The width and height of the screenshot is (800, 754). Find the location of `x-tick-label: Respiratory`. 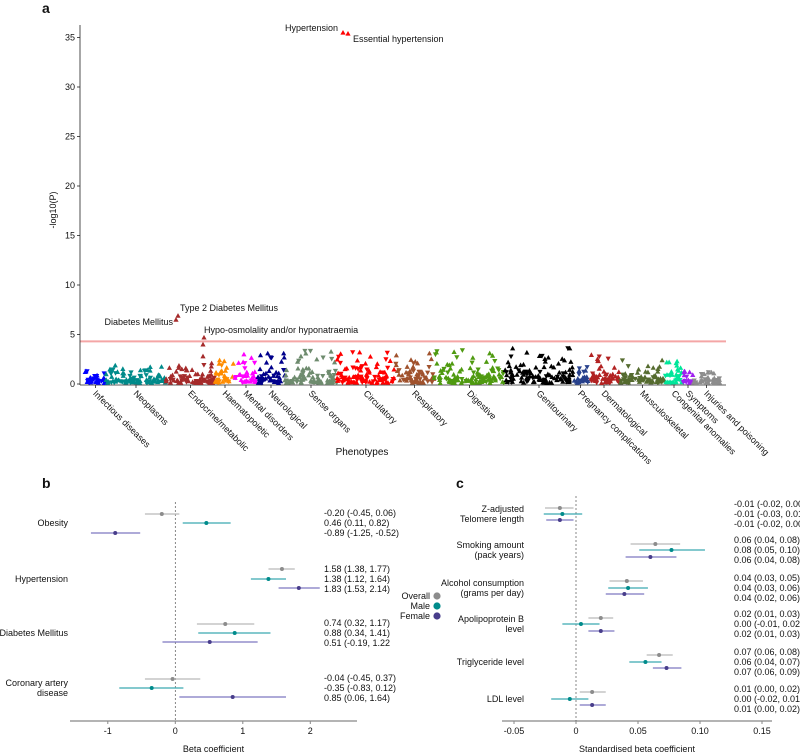

x-tick-label: Respiratory is located at coordinates (430, 408).